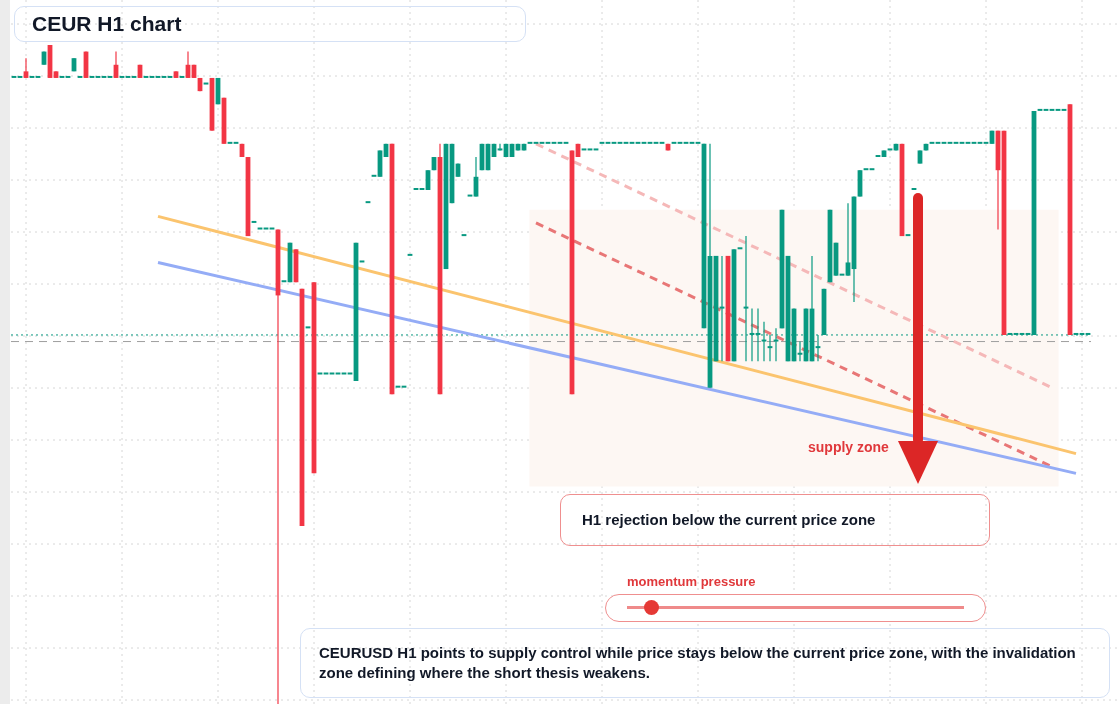  What do you see at coordinates (691, 581) in the screenshot?
I see `annotation: momentum pressure` at bounding box center [691, 581].